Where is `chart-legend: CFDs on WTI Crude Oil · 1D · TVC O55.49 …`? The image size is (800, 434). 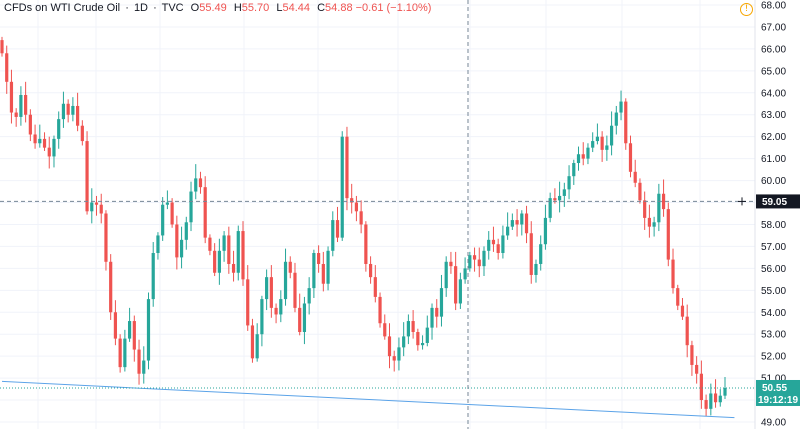
chart-legend: CFDs on WTI Crude Oil · 1D · TVC O55.49 … is located at coordinates (218, 8).